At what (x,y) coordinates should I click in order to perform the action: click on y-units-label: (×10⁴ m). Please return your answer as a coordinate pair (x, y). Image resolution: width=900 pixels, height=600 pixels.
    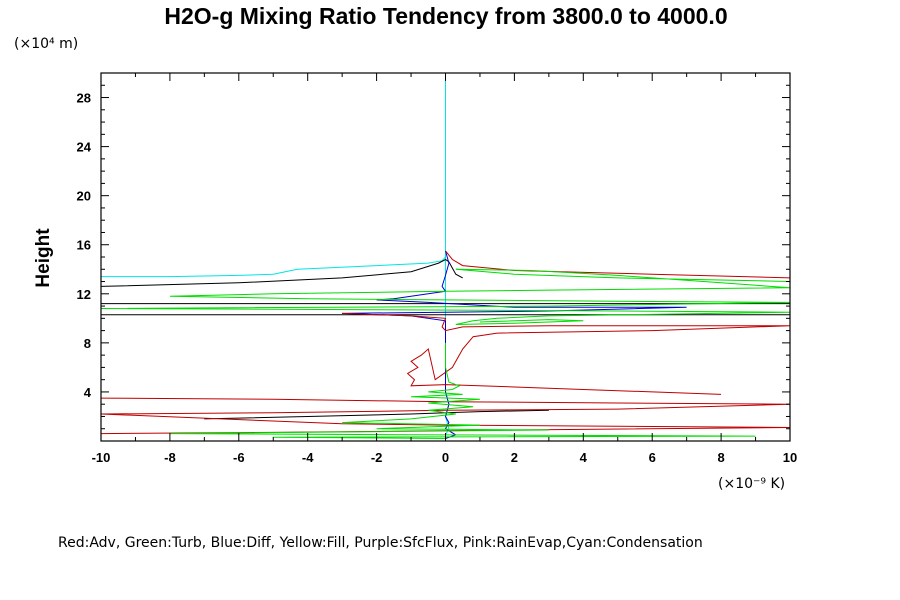
    Looking at the image, I should click on (46, 44).